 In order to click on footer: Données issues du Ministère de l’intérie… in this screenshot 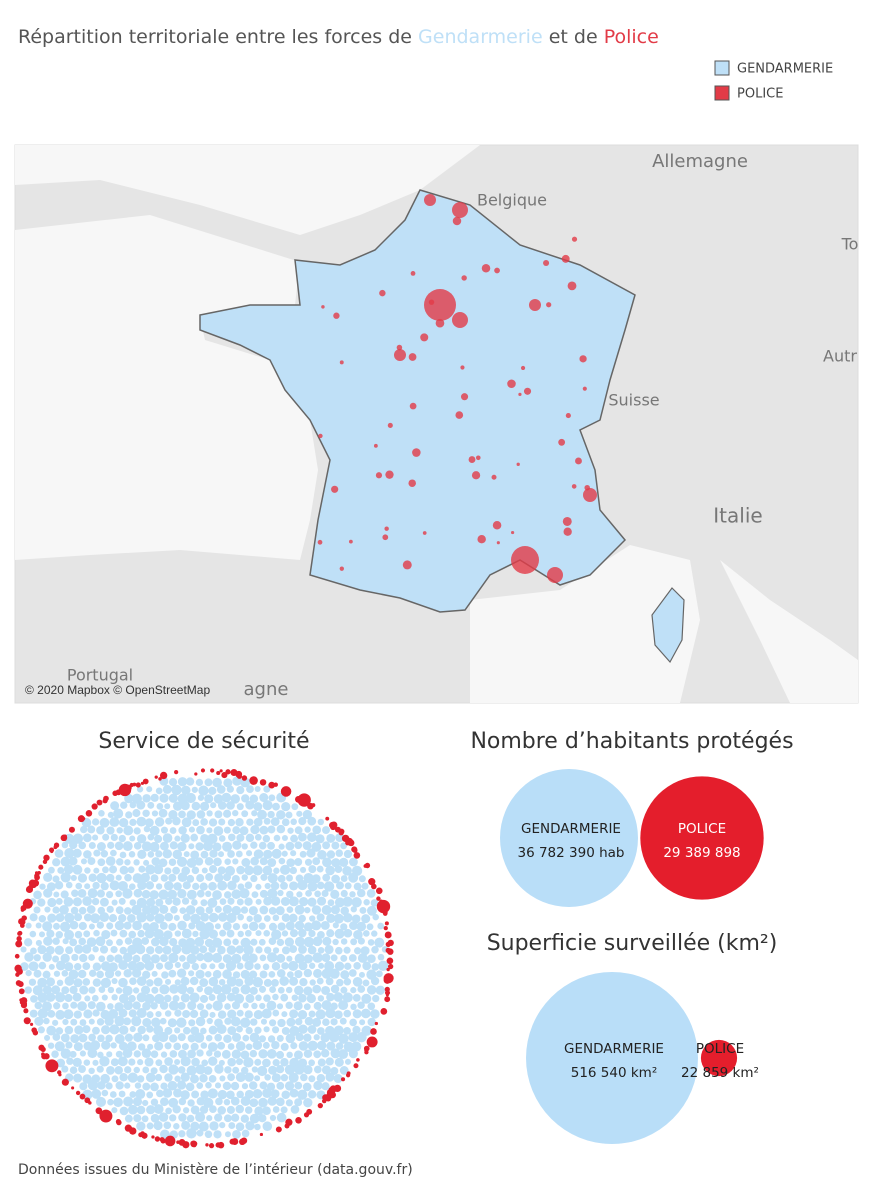, I will do `click(215, 1170)`.